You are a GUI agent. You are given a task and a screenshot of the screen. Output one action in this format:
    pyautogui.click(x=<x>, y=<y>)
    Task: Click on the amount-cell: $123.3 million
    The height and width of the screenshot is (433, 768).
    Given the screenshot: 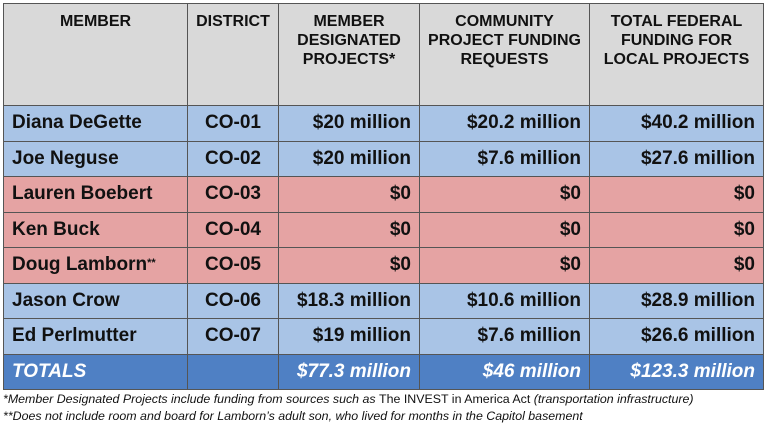 What is the action you would take?
    pyautogui.click(x=676, y=371)
    